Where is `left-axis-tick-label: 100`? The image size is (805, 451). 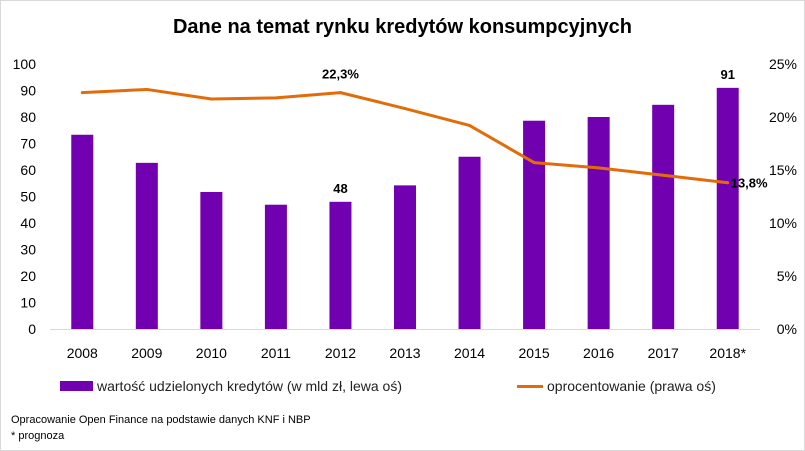
left-axis-tick-label: 100 is located at coordinates (25, 64).